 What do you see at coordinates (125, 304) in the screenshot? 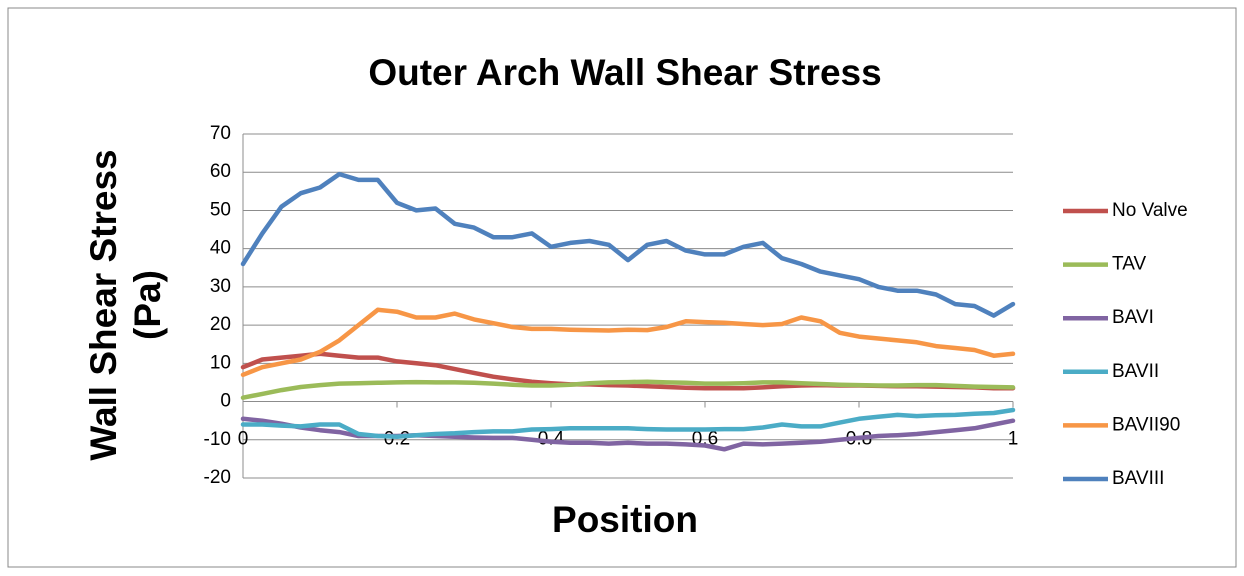
I see `y-axis-label: Wall Shear Stress(Pa)` at bounding box center [125, 304].